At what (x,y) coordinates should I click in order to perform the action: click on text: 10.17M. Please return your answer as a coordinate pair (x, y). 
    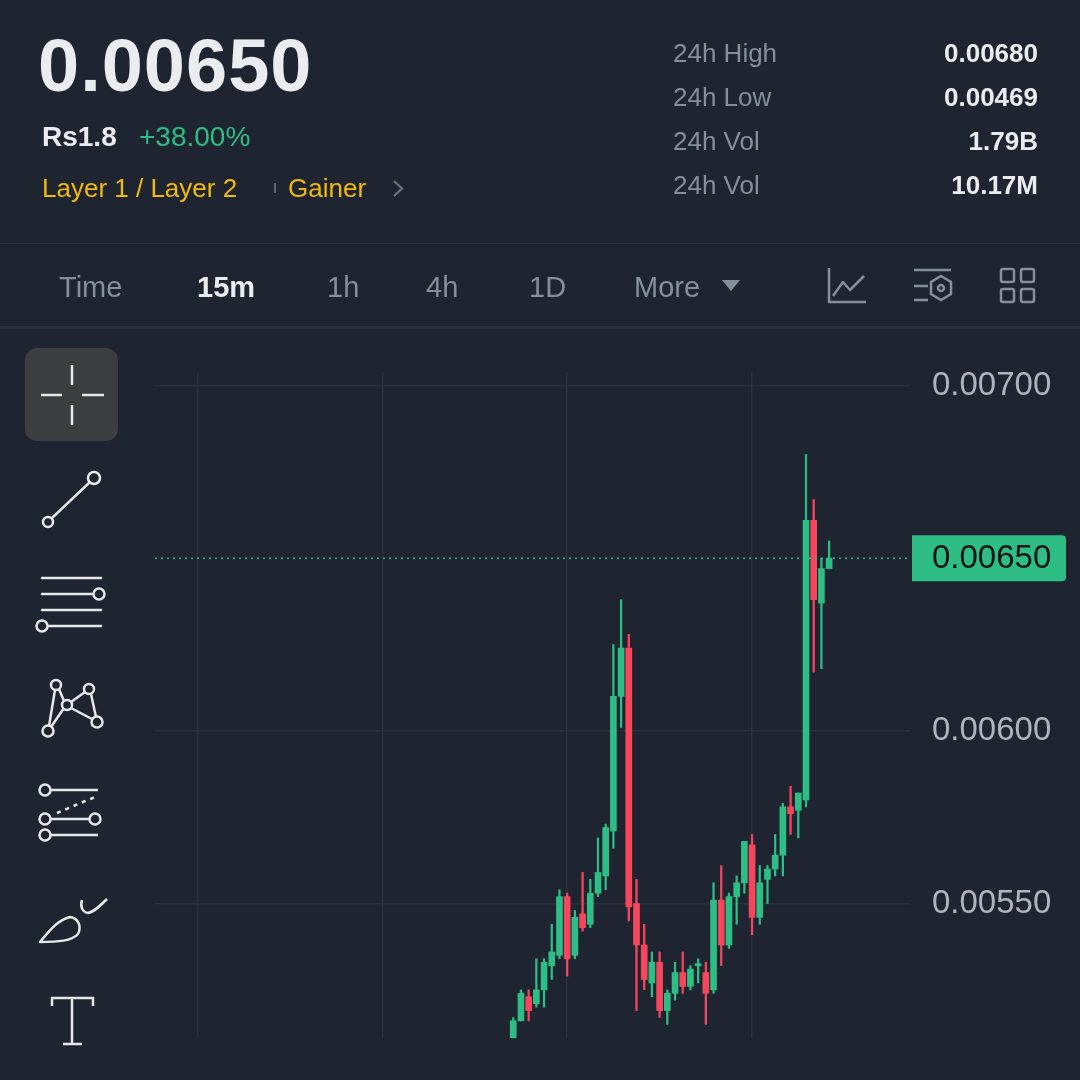
    Looking at the image, I should click on (994, 185).